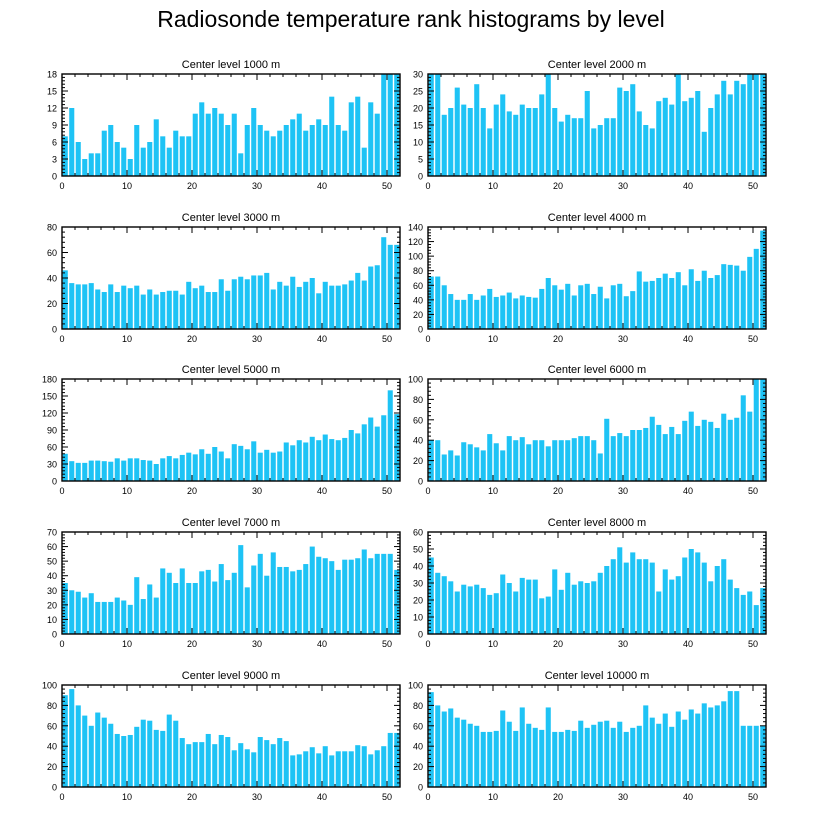 This screenshot has height=824, width=822. I want to click on y-tick-label: 10, so click(52, 620).